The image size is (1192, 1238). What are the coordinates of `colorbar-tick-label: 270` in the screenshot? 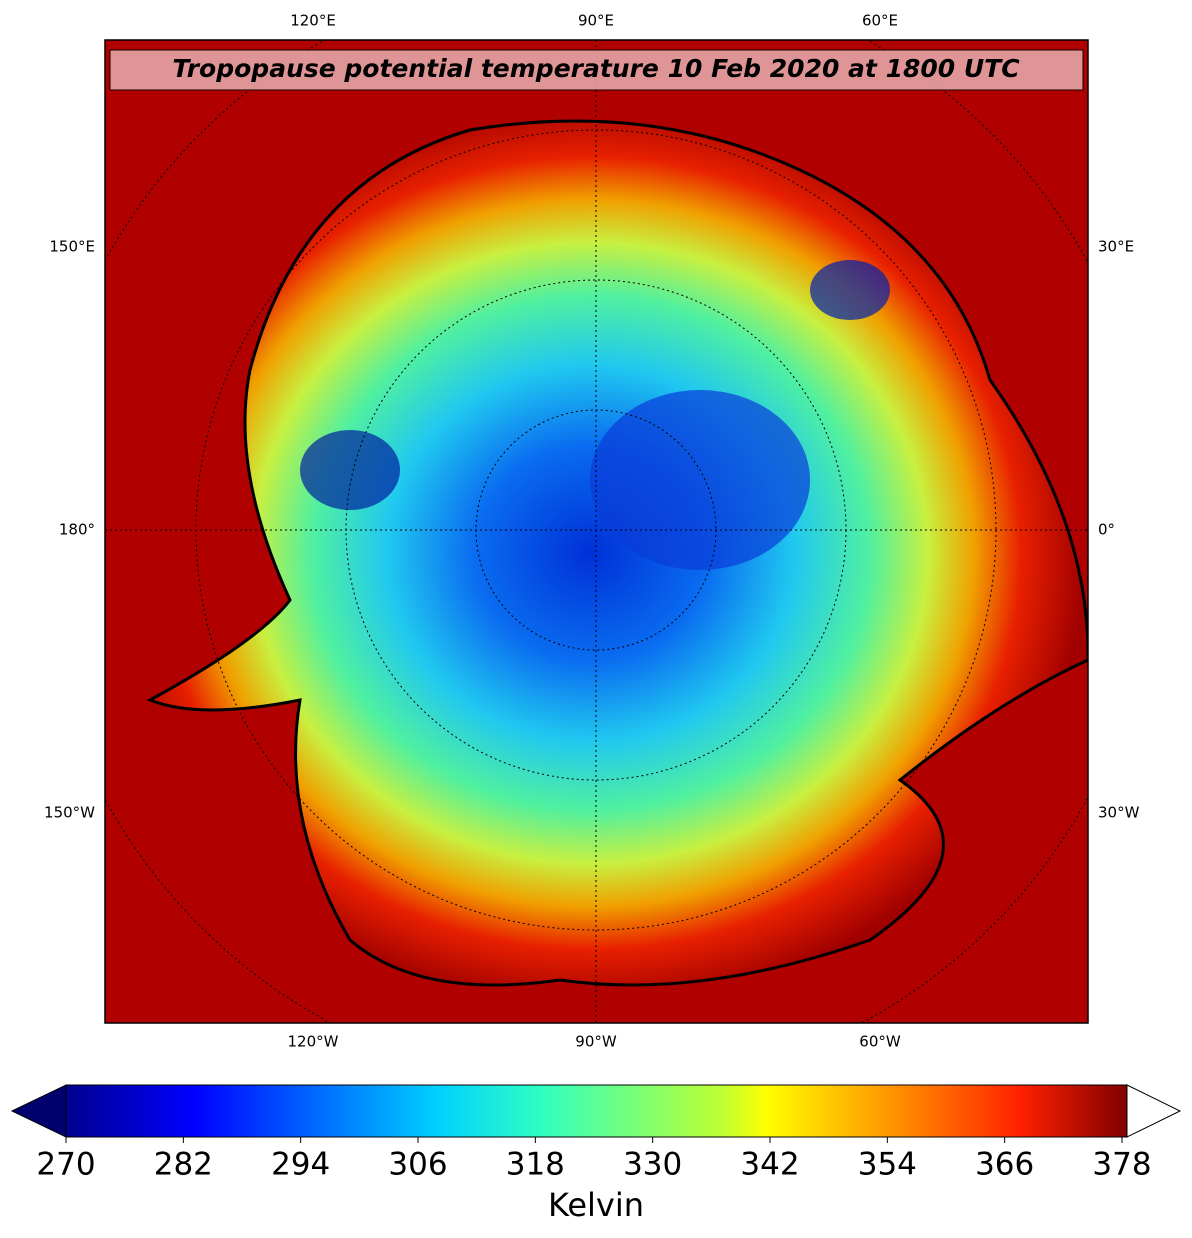 It's located at (65, 1165).